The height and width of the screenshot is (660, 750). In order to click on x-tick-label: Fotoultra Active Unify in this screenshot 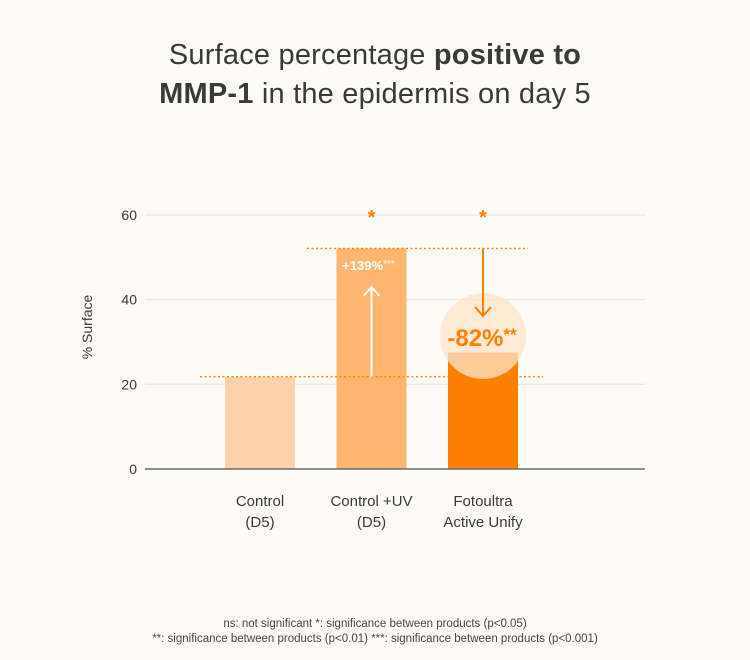, I will do `click(483, 512)`.